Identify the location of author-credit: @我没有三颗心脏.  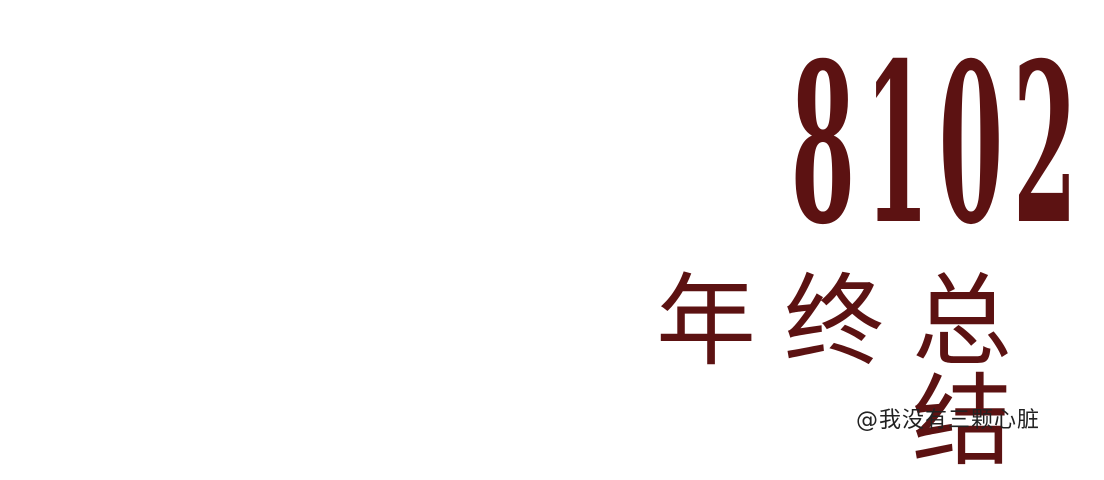
(947, 420).